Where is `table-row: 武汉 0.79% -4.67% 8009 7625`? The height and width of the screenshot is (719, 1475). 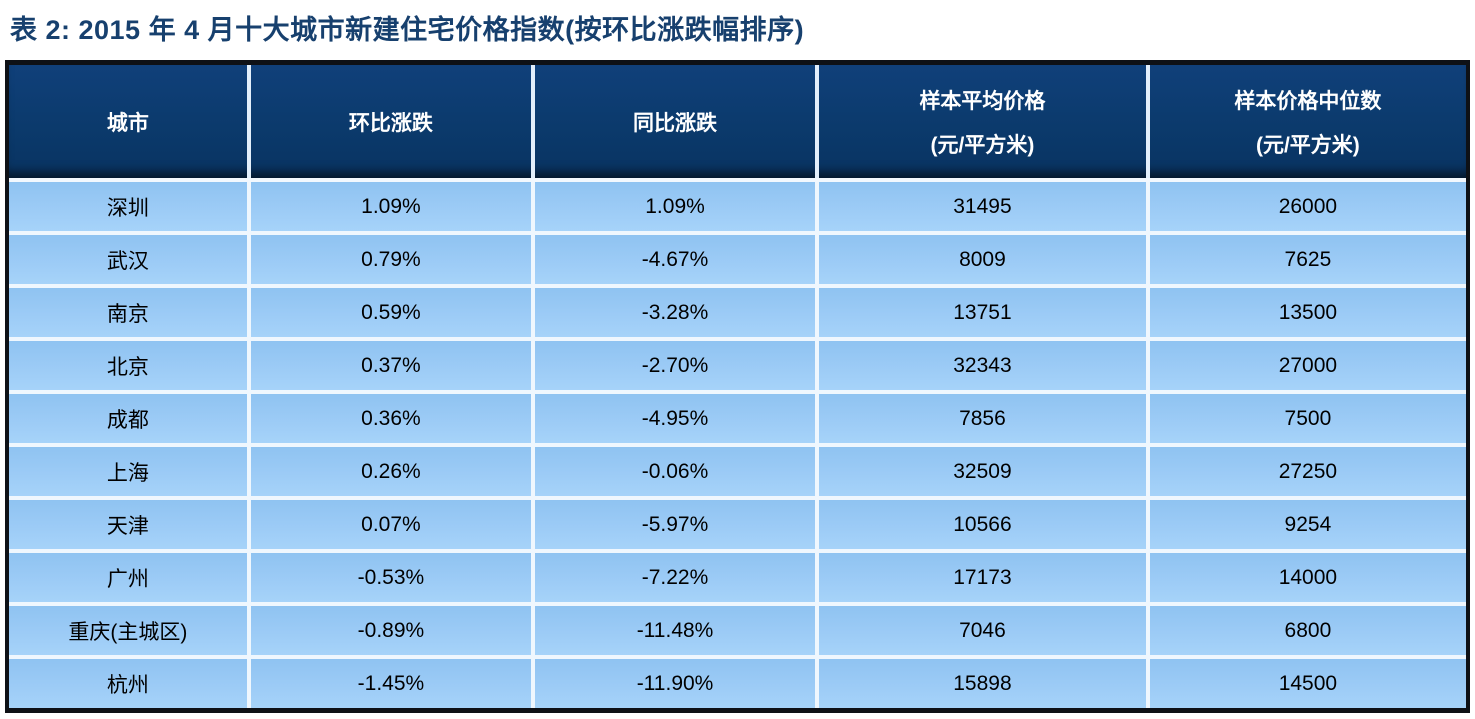 table-row: 武汉 0.79% -4.67% 8009 7625 is located at coordinates (737, 261).